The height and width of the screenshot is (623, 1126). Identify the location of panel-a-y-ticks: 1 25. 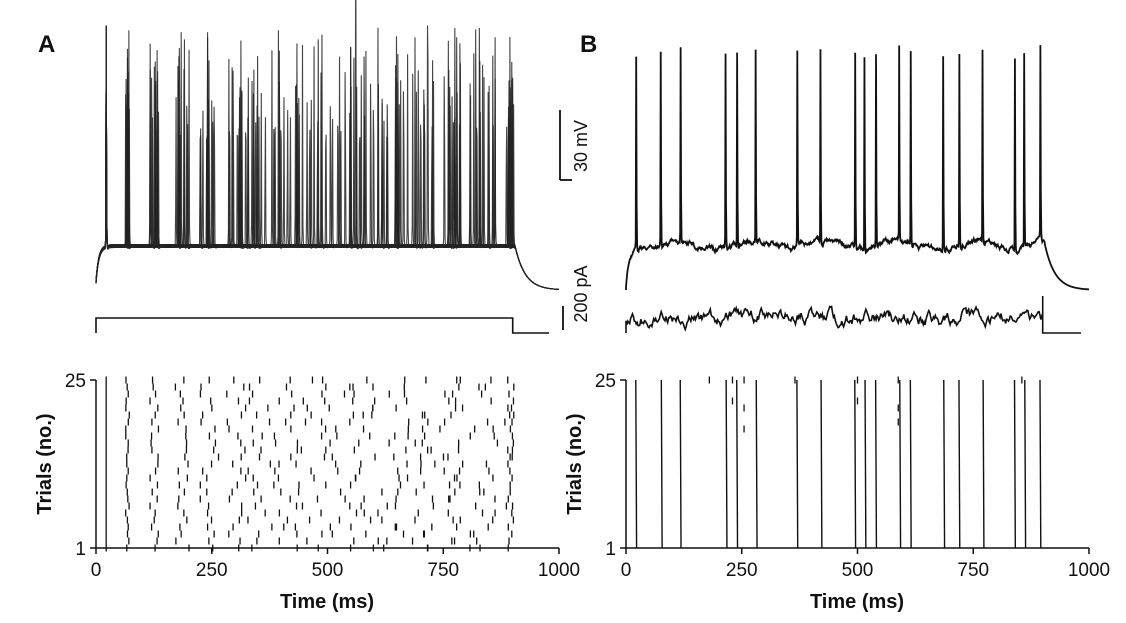
(80, 465).